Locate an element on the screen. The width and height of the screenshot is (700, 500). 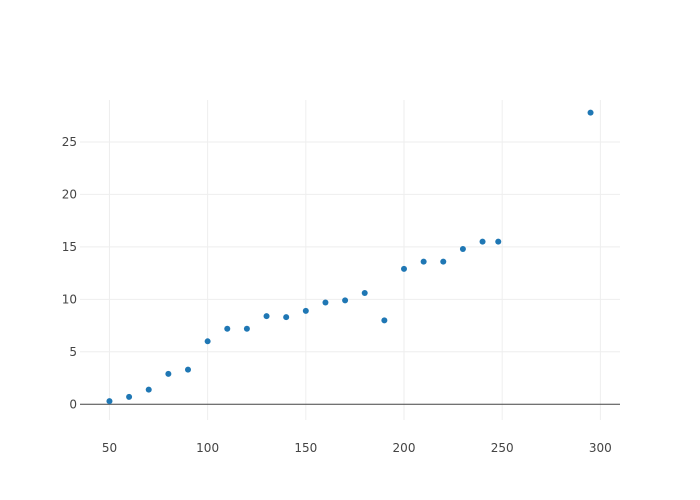
y-axis-ticks: 0 5 10 15 20 25 is located at coordinates (69, 273).